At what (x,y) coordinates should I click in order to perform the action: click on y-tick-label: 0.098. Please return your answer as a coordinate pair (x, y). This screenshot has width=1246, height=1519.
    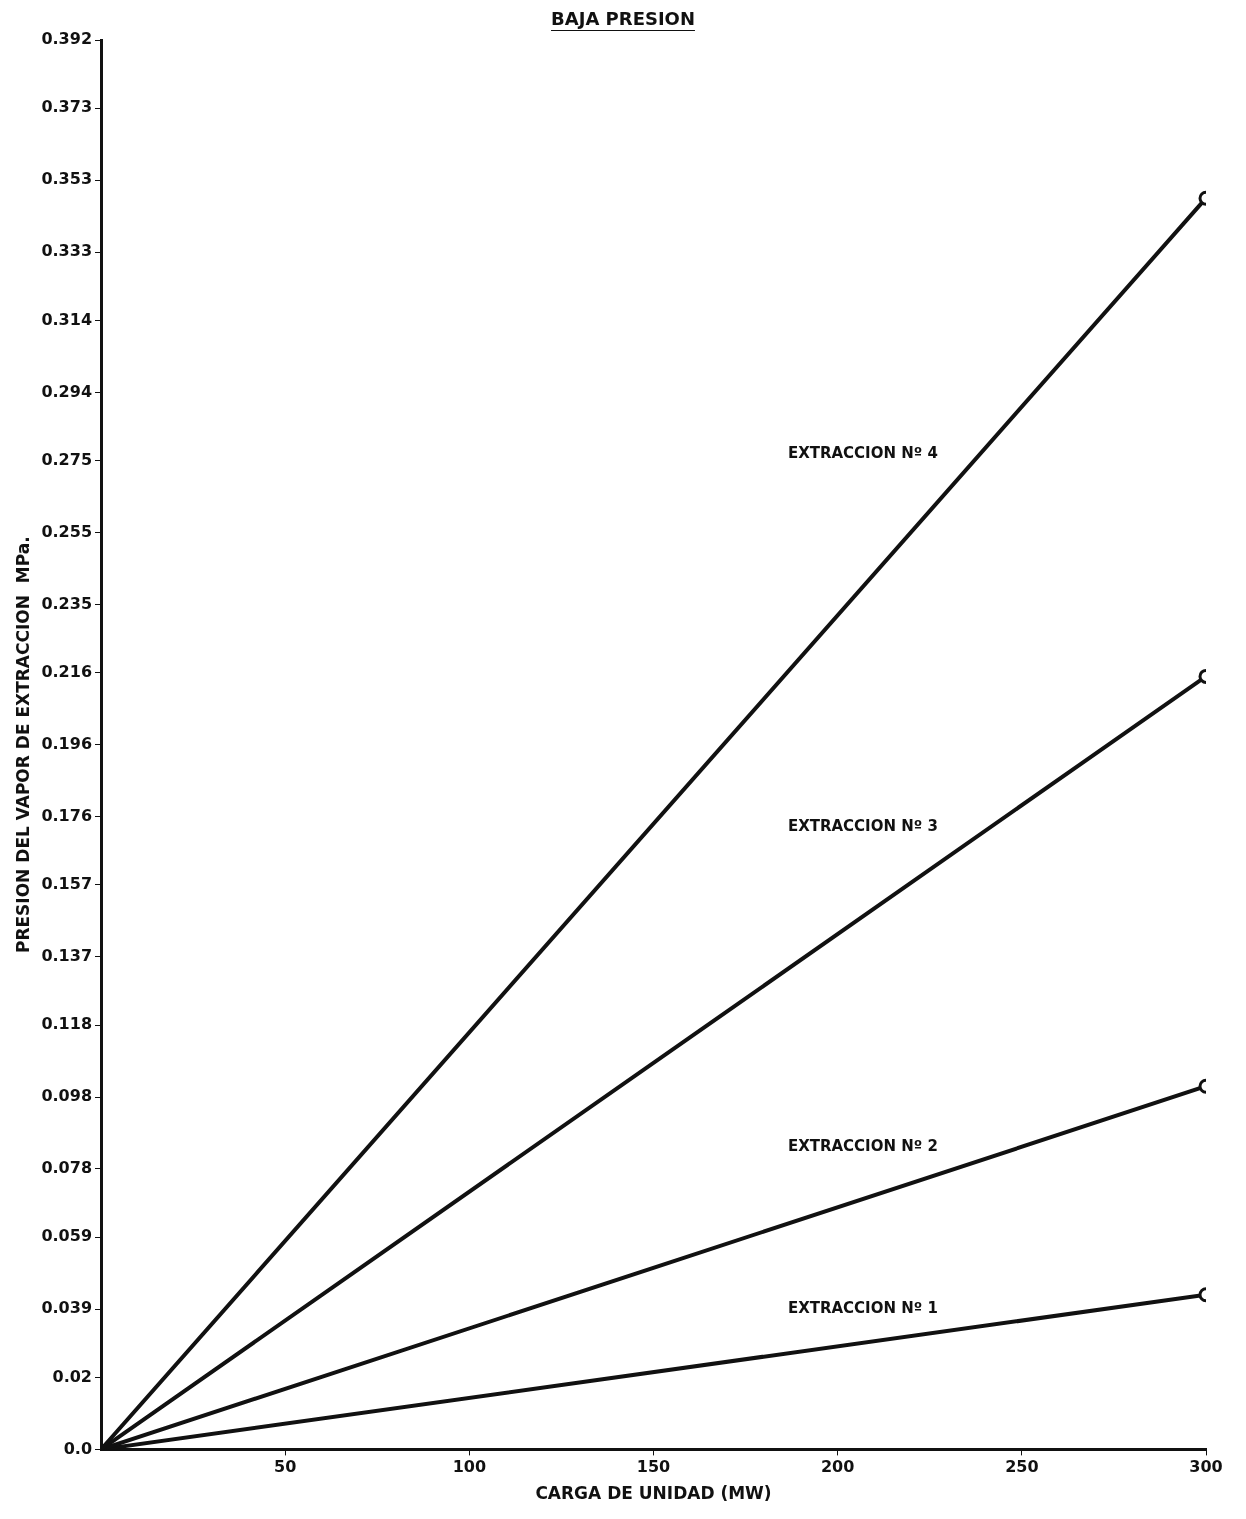
    Looking at the image, I should click on (67, 1096).